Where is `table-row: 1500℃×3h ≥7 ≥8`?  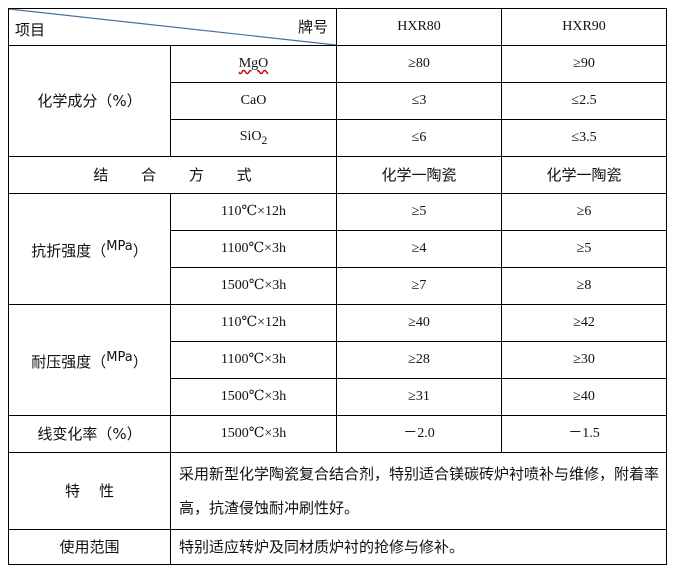 table-row: 1500℃×3h ≥7 ≥8 is located at coordinates (338, 286).